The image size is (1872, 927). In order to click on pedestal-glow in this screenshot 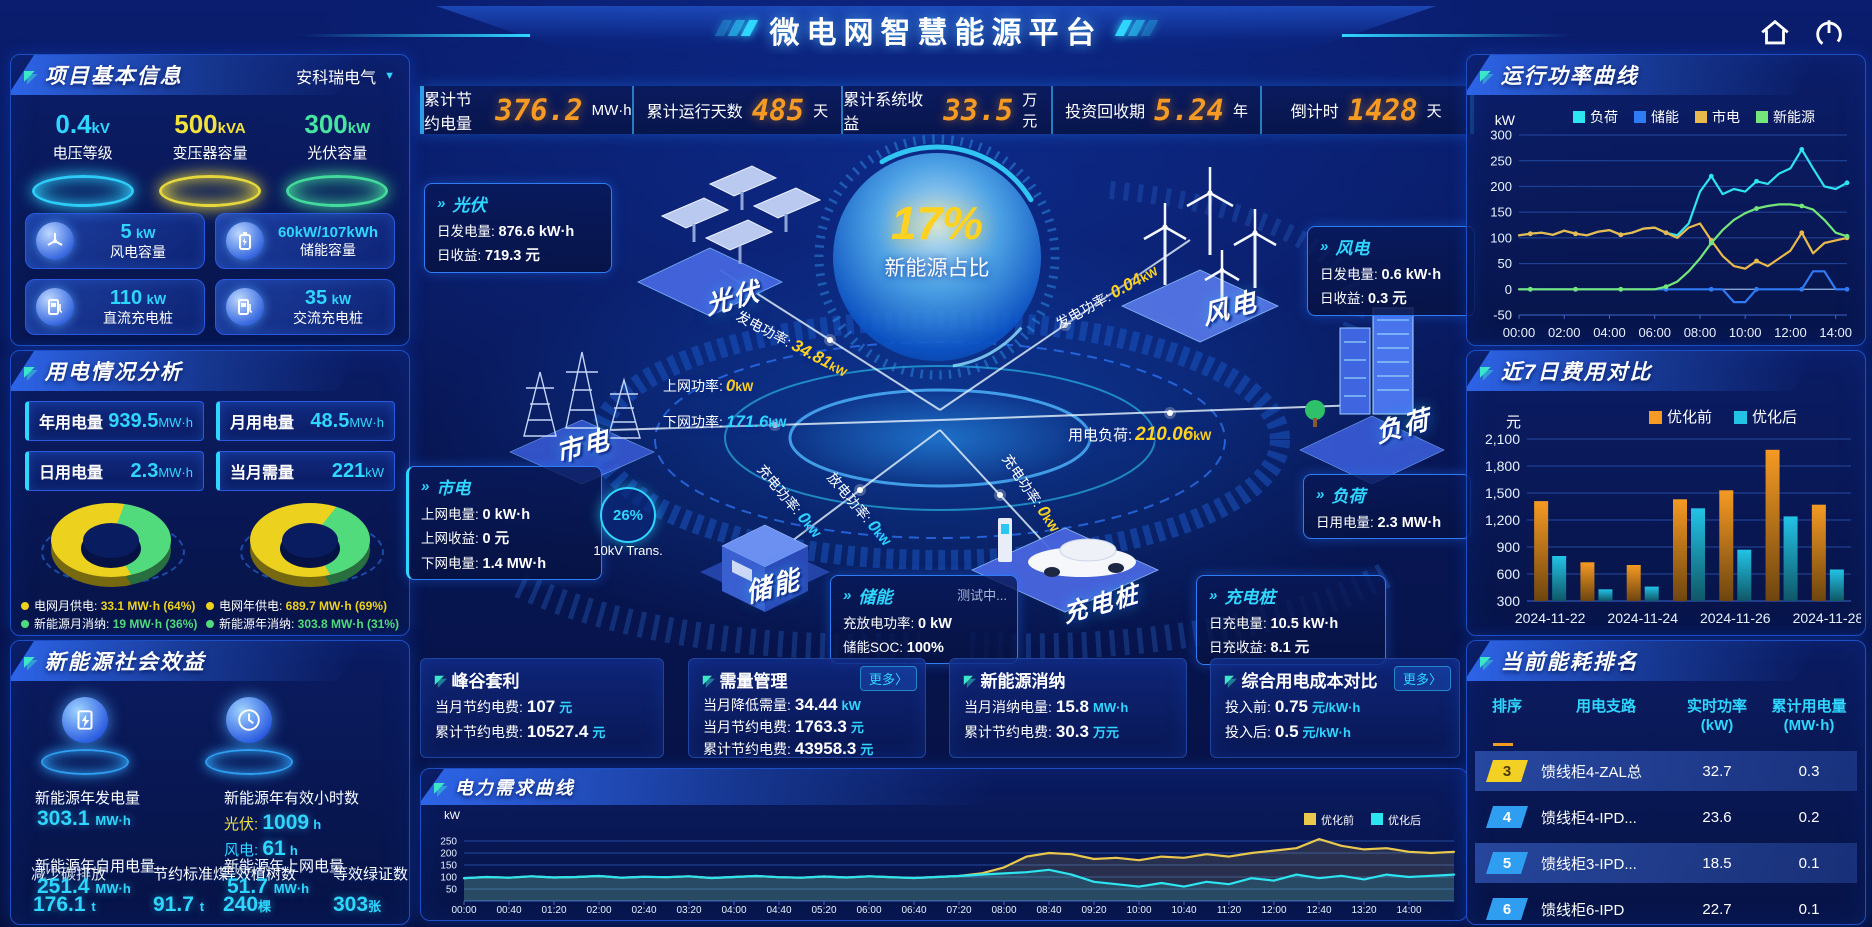, I will do `click(85, 762)`.